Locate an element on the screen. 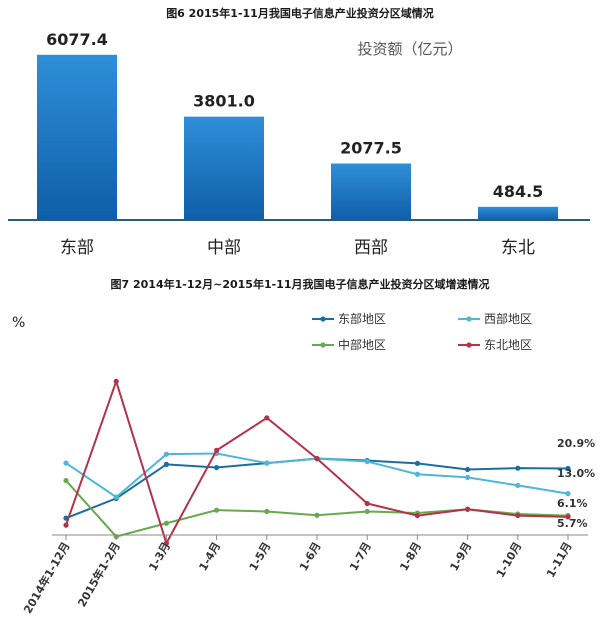 The width and height of the screenshot is (600, 627). x-tick-label: 1-4月 is located at coordinates (210, 556).